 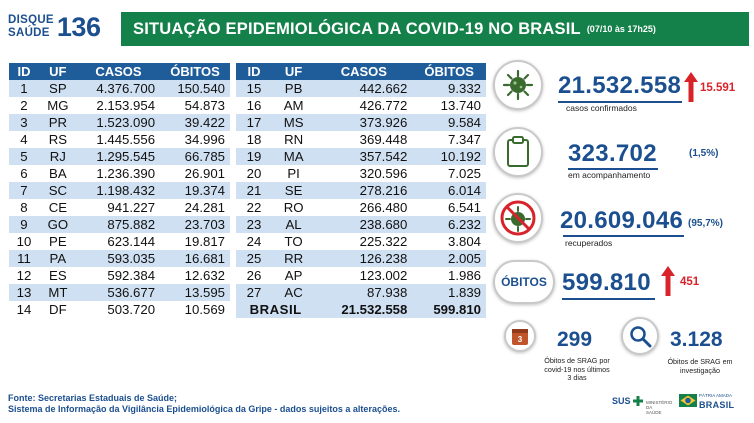 What do you see at coordinates (119, 122) in the screenshot?
I see `table-row: 3 PR 1.523.090 39.422` at bounding box center [119, 122].